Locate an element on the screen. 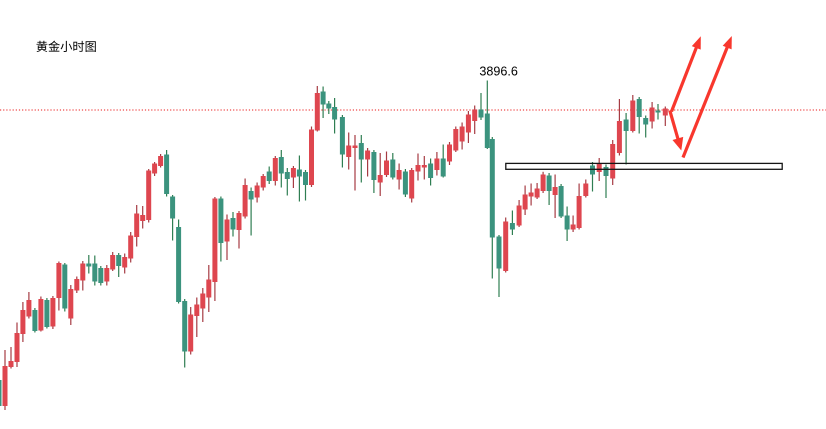 This screenshot has width=826, height=429. svg-text: 3896.6 is located at coordinates (498, 72).